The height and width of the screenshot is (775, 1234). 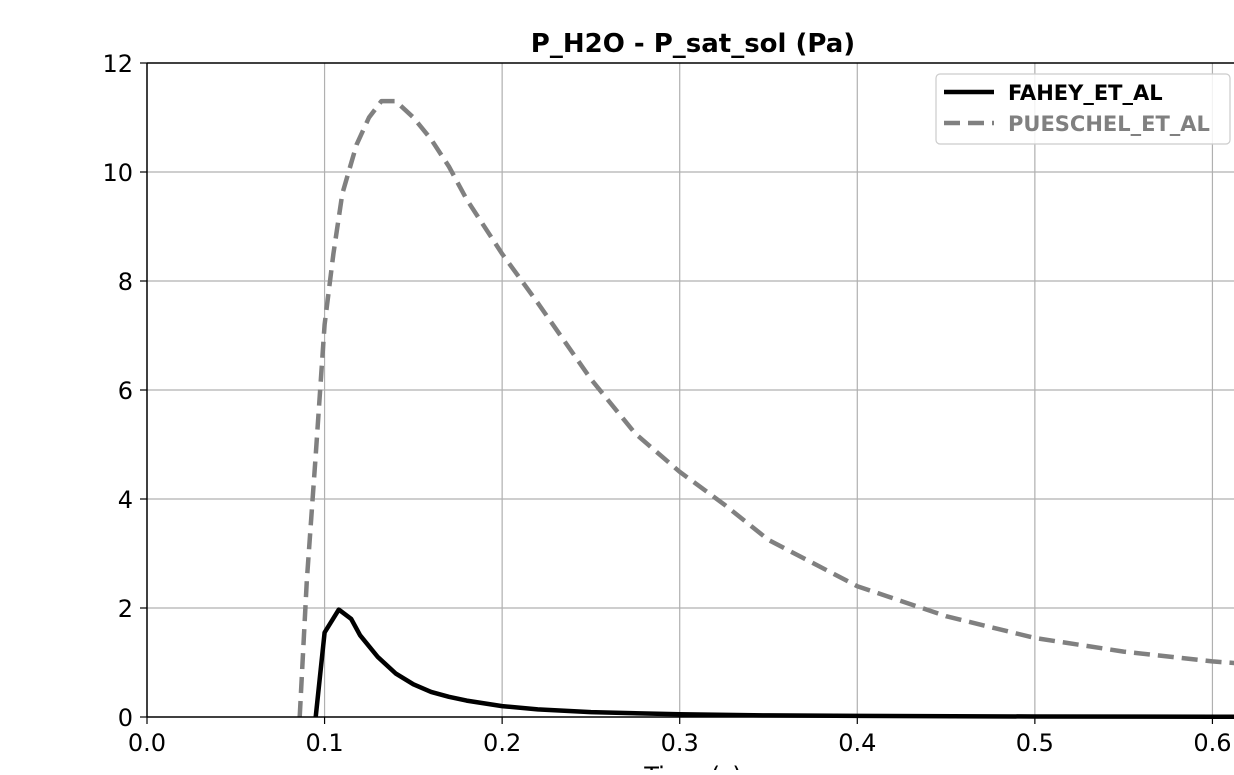 What do you see at coordinates (117, 173) in the screenshot?
I see `y-tick-label: 10` at bounding box center [117, 173].